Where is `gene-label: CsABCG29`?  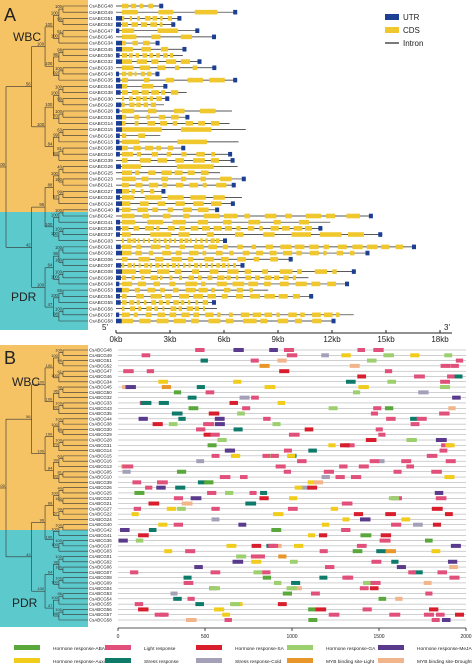
gene-label: CsABCG29 is located at coordinates (100, 434).